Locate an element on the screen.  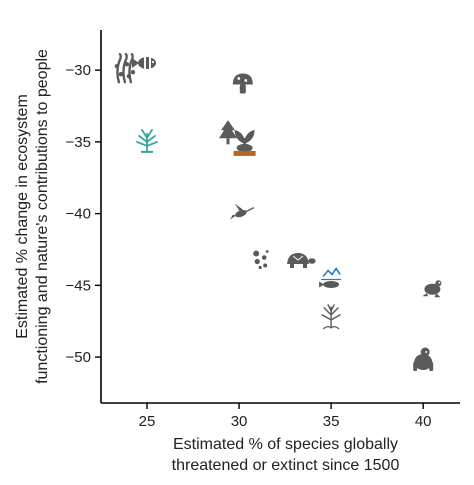
turtle-icon is located at coordinates (301, 260).